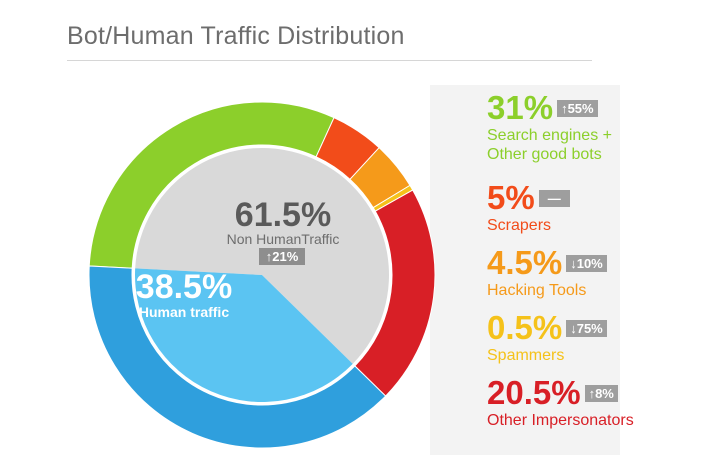 This screenshot has height=460, width=720. What do you see at coordinates (525, 327) in the screenshot?
I see `legend-value: 0.5%` at bounding box center [525, 327].